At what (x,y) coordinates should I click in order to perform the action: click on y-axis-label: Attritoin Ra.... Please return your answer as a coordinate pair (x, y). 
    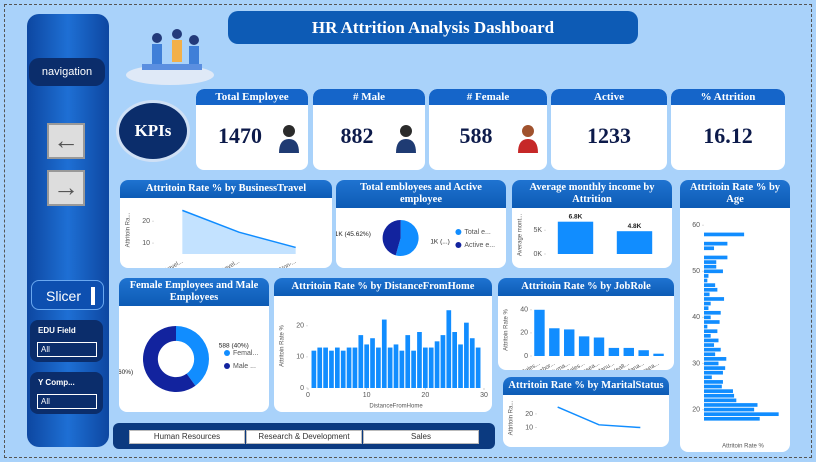
    Looking at the image, I should click on (129, 229).